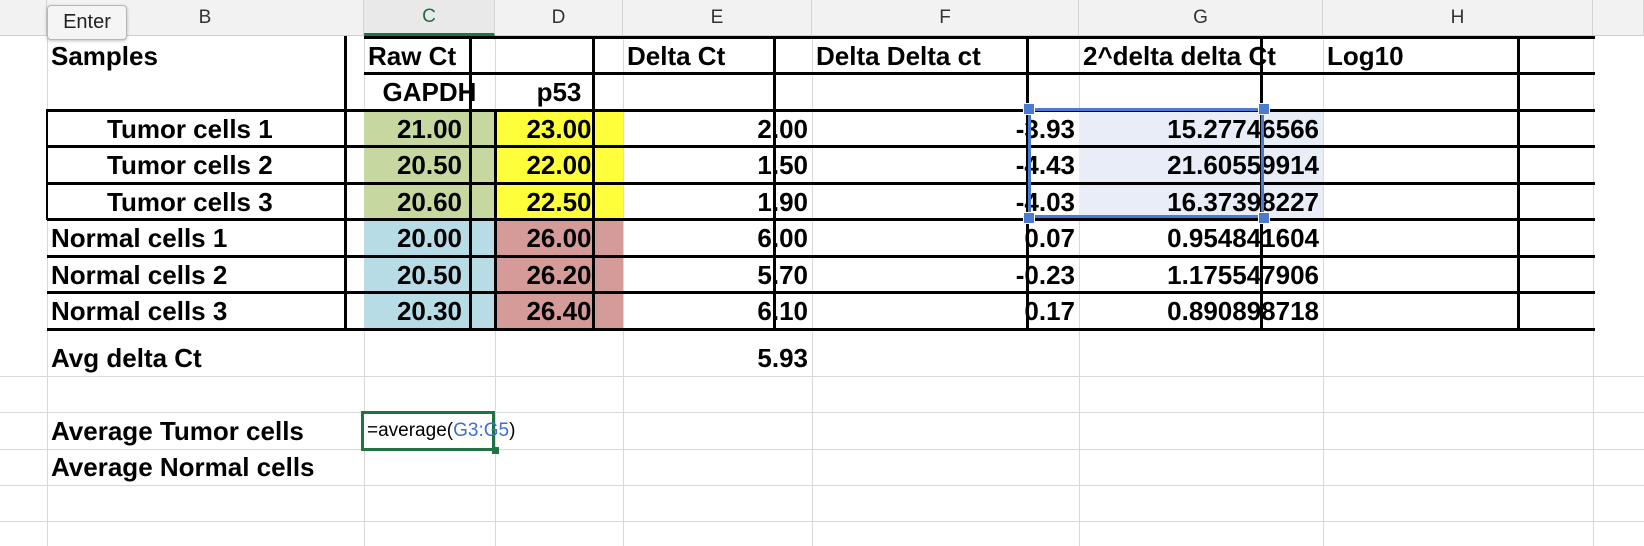  I want to click on delta-delta-ct-cell: -4.03, so click(1045, 201).